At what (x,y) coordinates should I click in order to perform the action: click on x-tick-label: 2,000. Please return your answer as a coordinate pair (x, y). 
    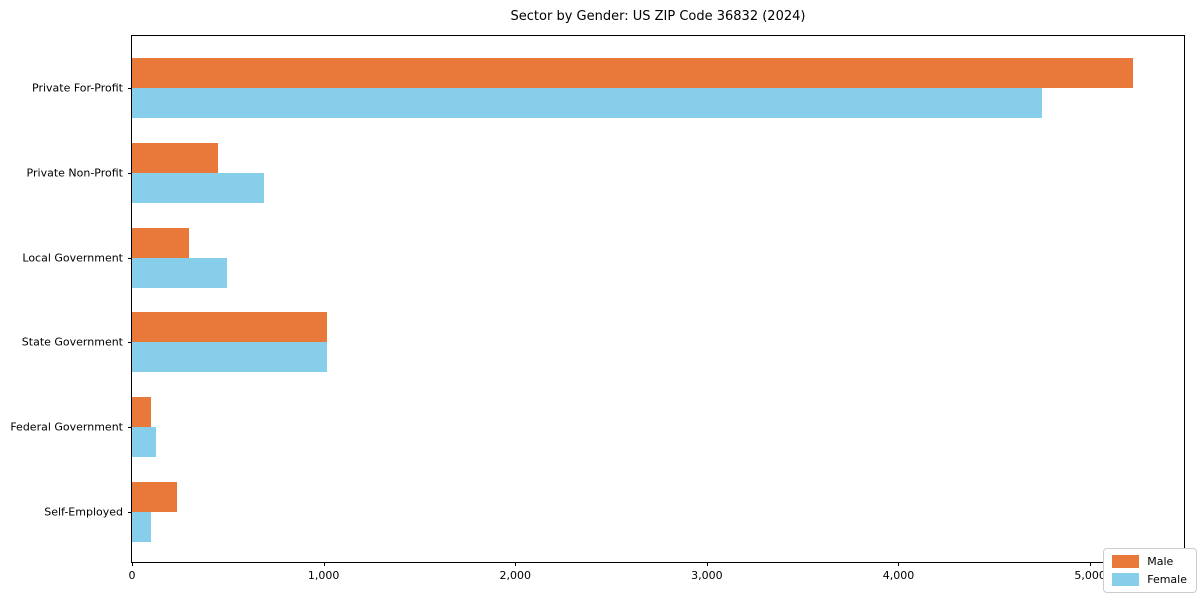
    Looking at the image, I should click on (515, 575).